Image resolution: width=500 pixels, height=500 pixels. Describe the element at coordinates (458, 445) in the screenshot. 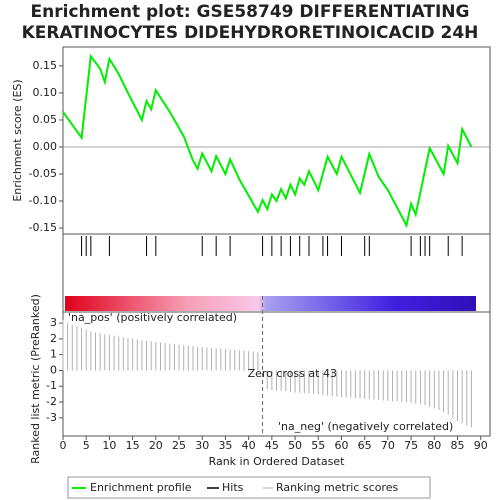

I see `x-tick-label: 85` at that location.